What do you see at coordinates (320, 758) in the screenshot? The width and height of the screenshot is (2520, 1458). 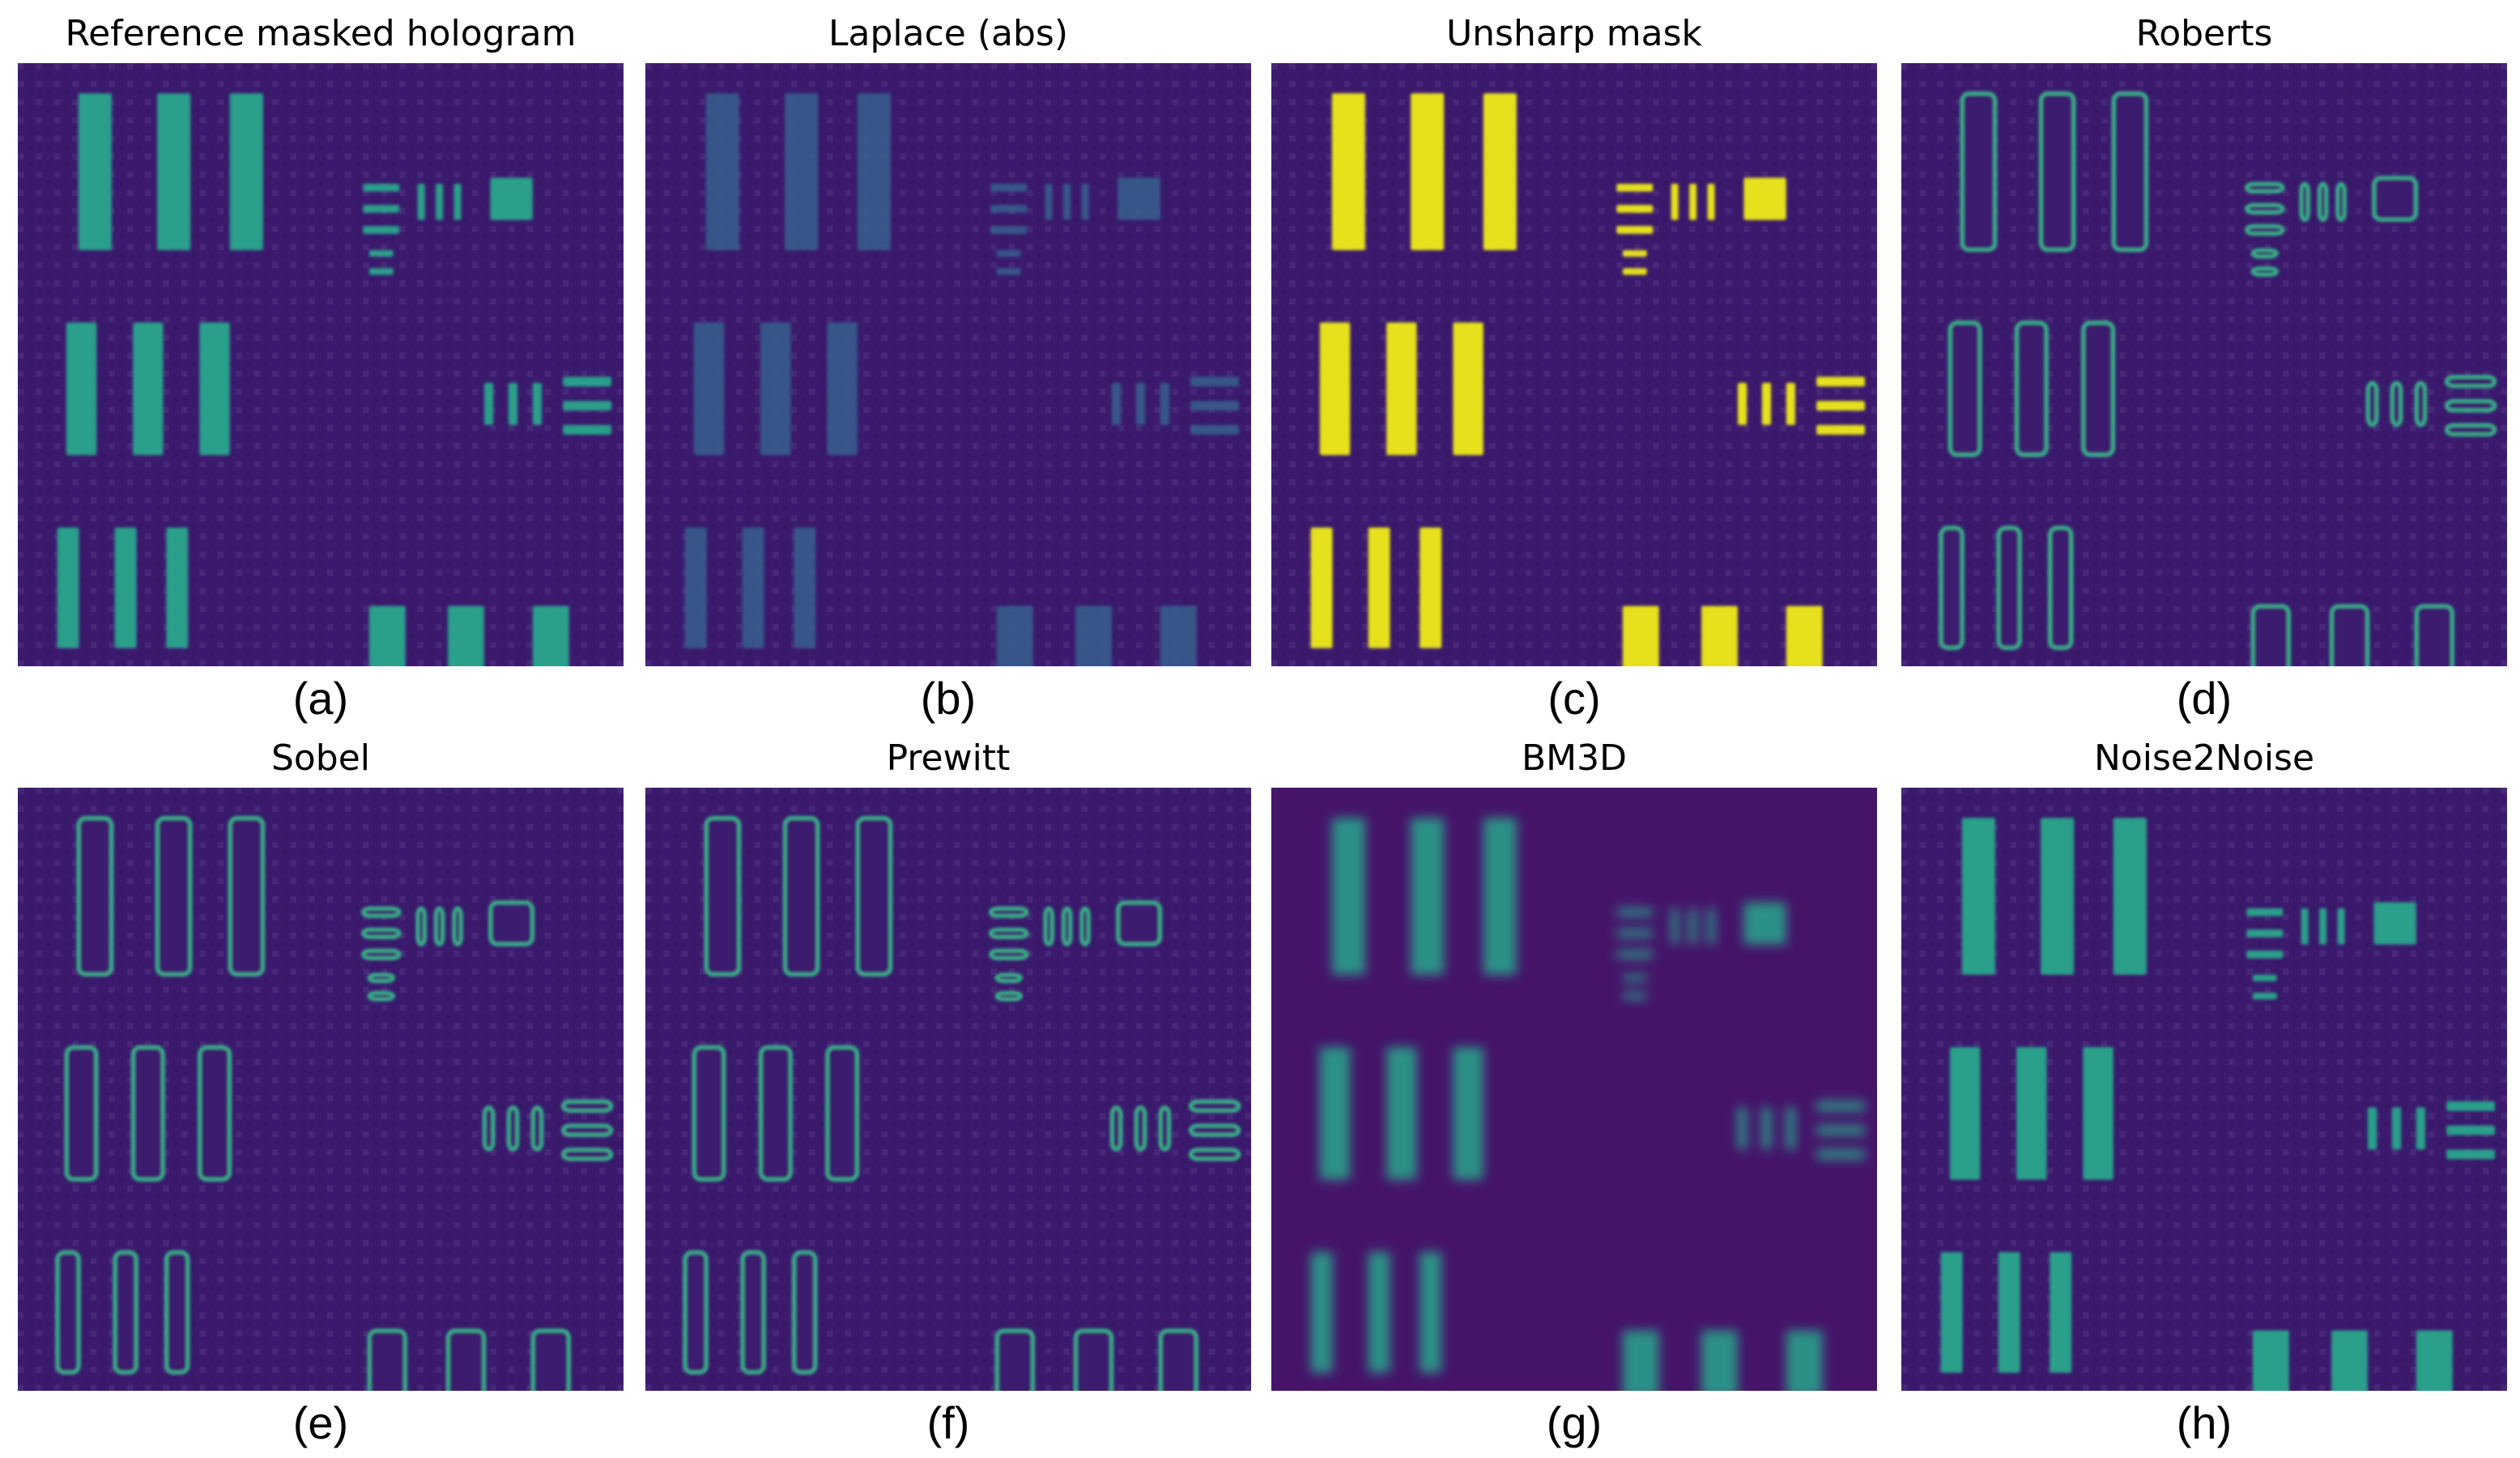 I see `panel-title: Sobel` at bounding box center [320, 758].